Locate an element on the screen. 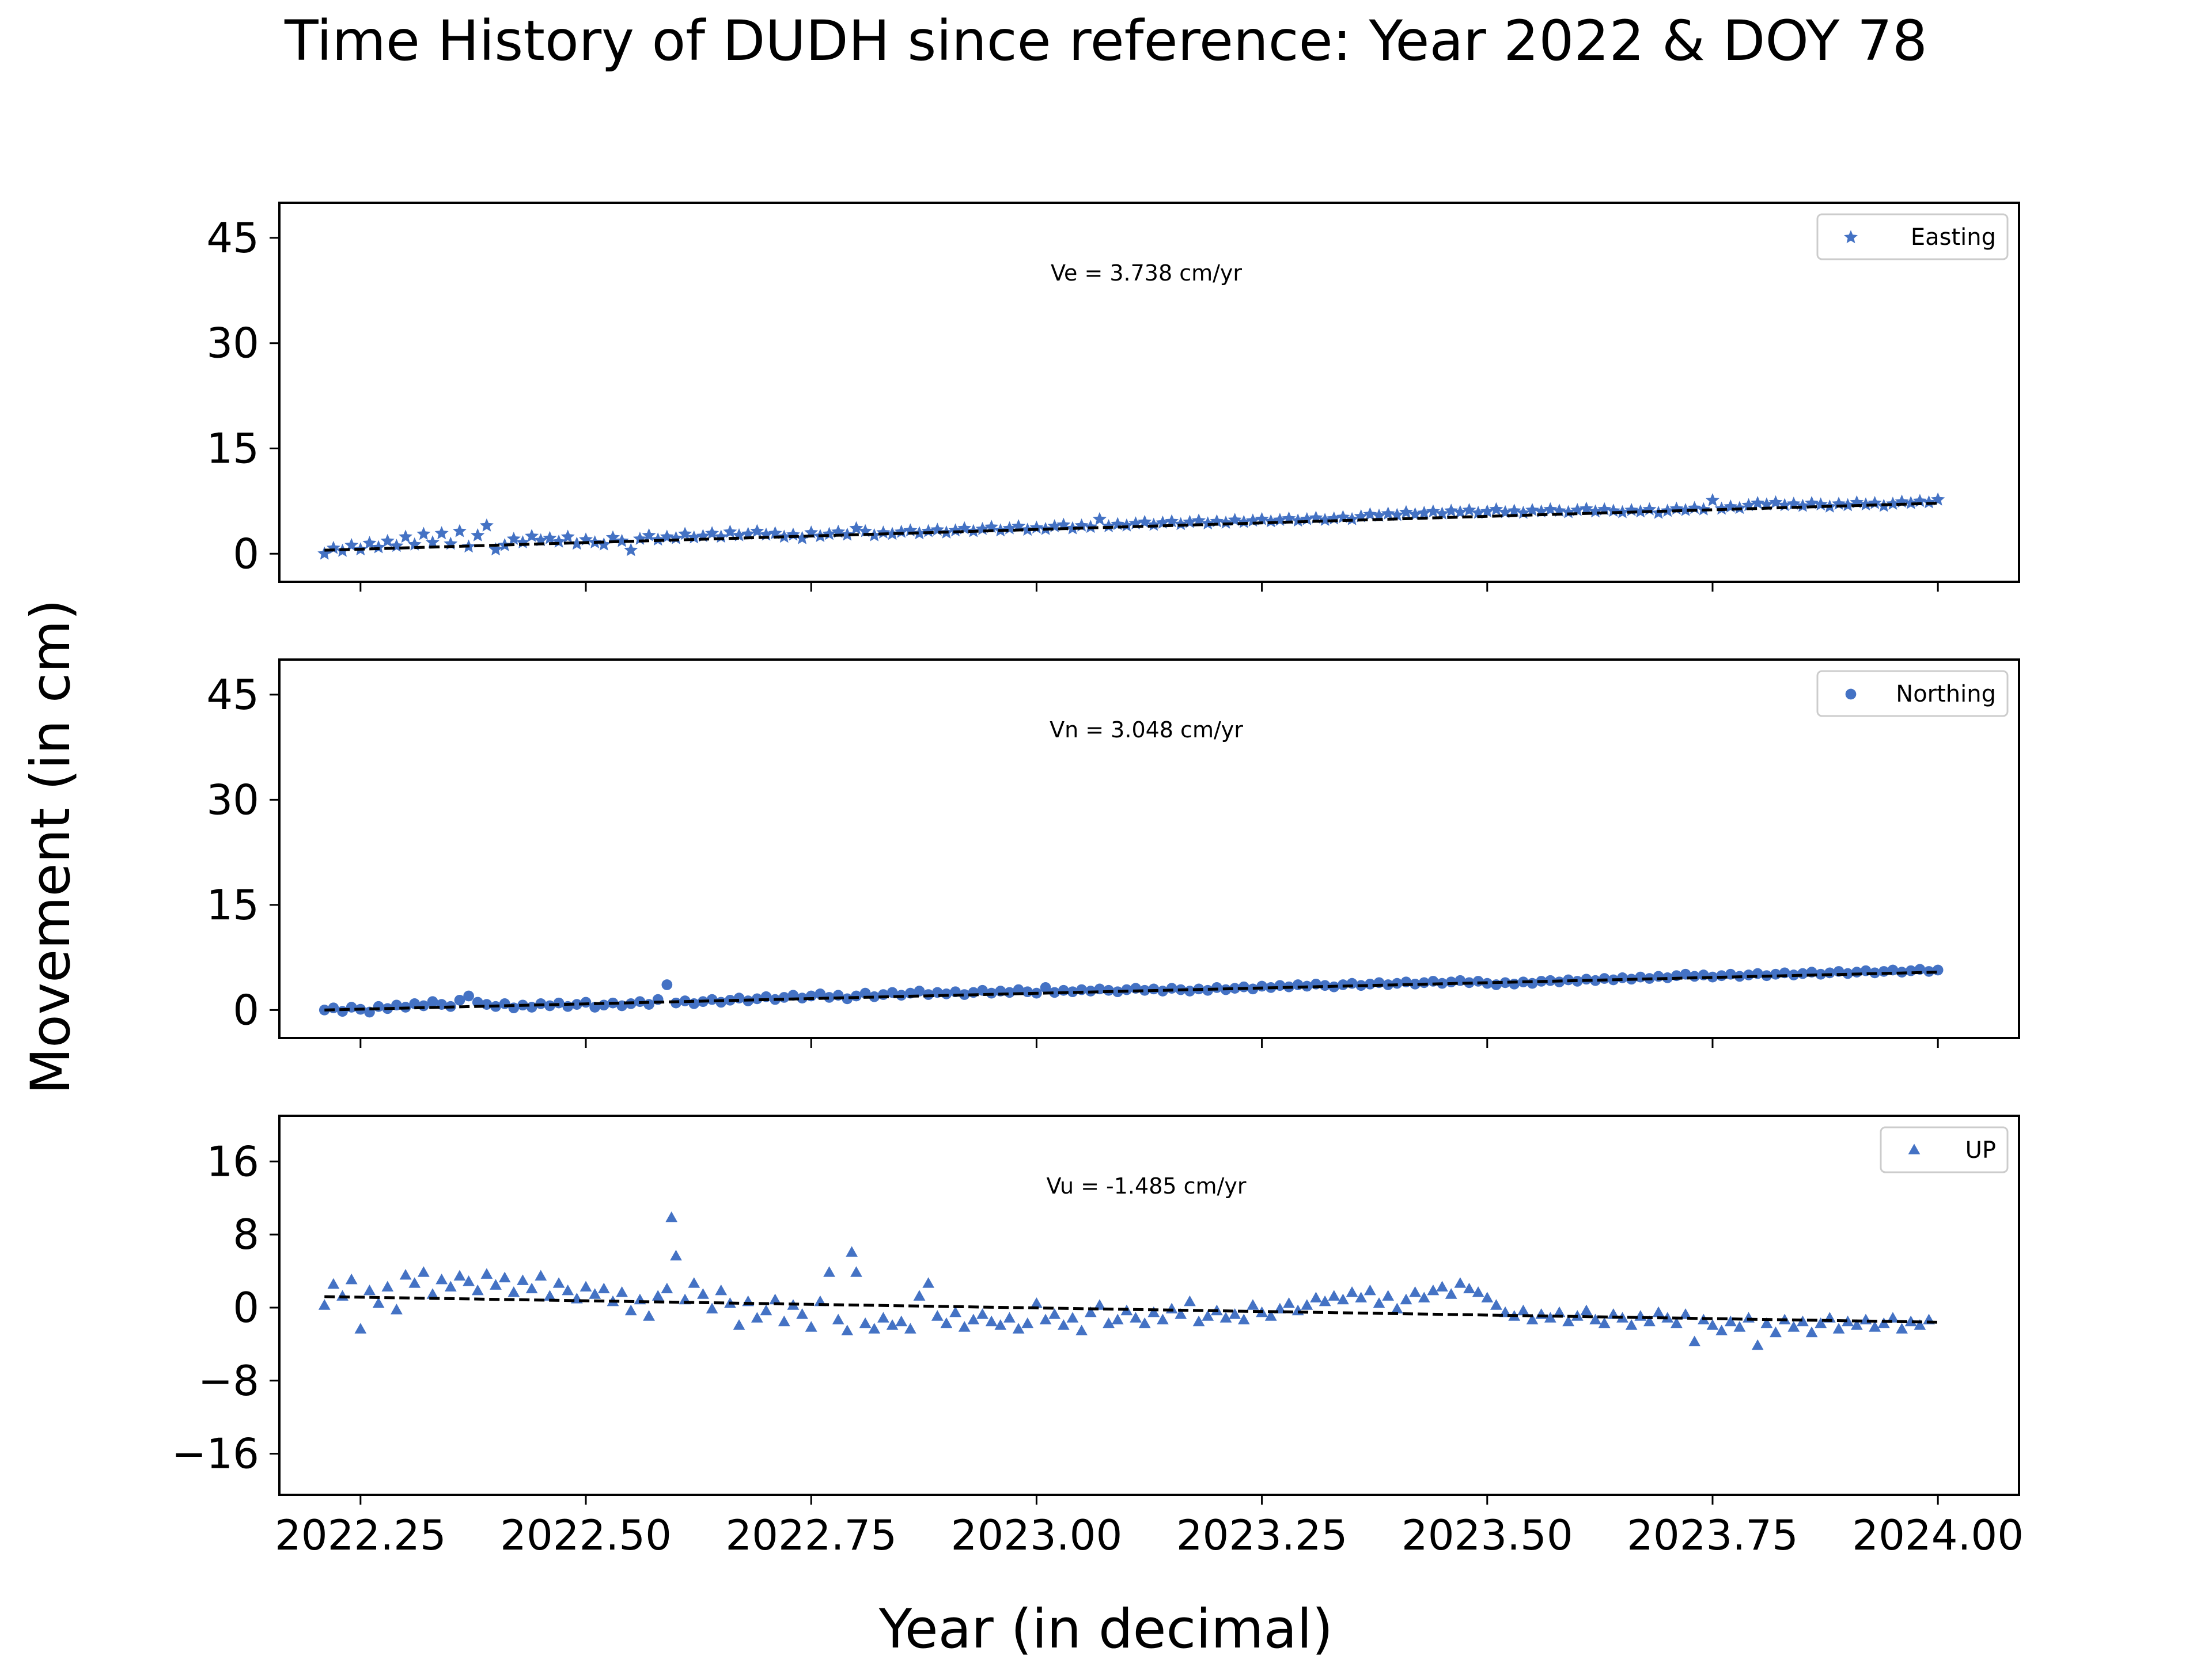  y-axis-label: Movement (in cm) is located at coordinates (51, 846).